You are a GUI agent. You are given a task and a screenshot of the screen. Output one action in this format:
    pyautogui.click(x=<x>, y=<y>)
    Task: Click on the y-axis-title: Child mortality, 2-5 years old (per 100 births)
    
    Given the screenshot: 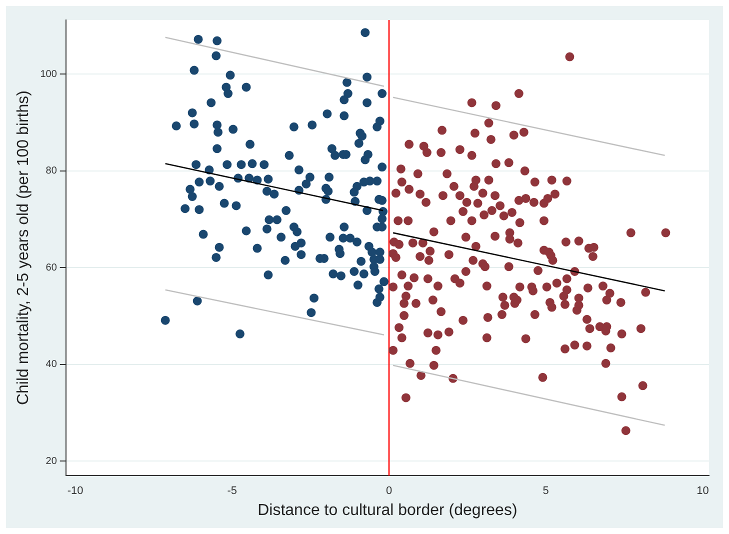 What is the action you would take?
    pyautogui.click(x=23, y=248)
    